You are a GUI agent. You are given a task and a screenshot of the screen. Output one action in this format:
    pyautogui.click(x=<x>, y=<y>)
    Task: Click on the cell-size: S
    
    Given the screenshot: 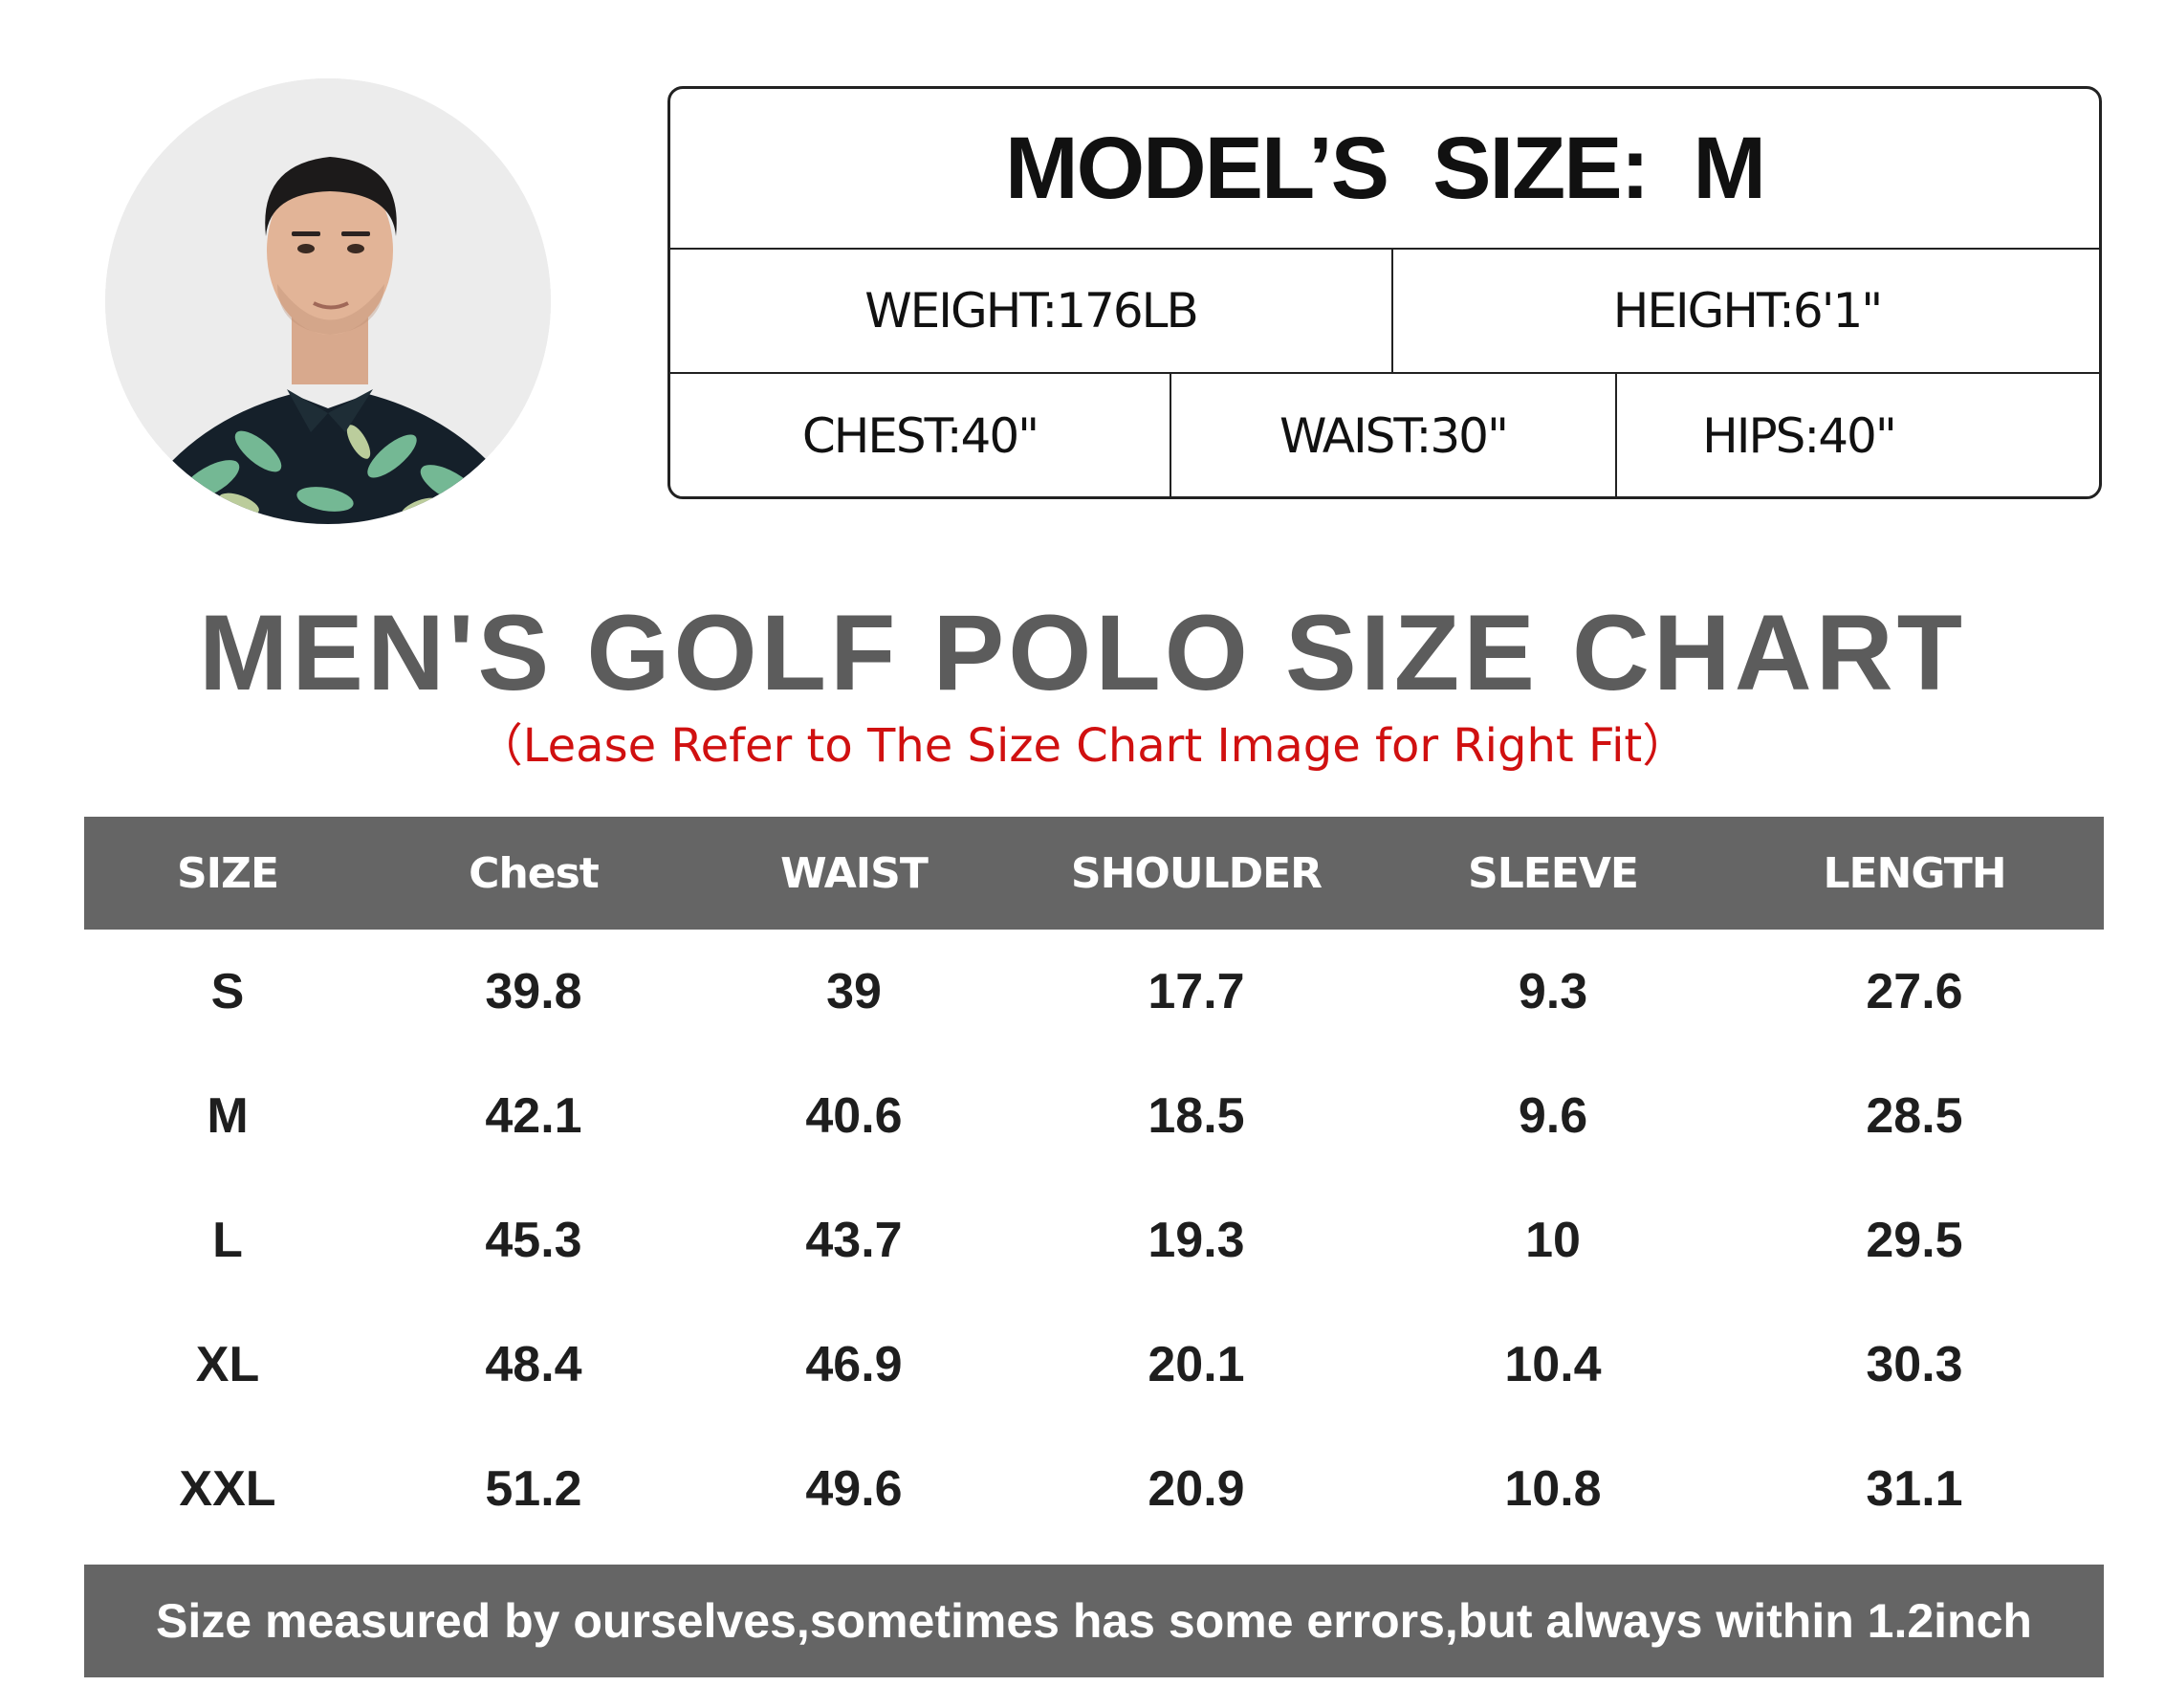 What is the action you would take?
    pyautogui.click(x=227, y=991)
    